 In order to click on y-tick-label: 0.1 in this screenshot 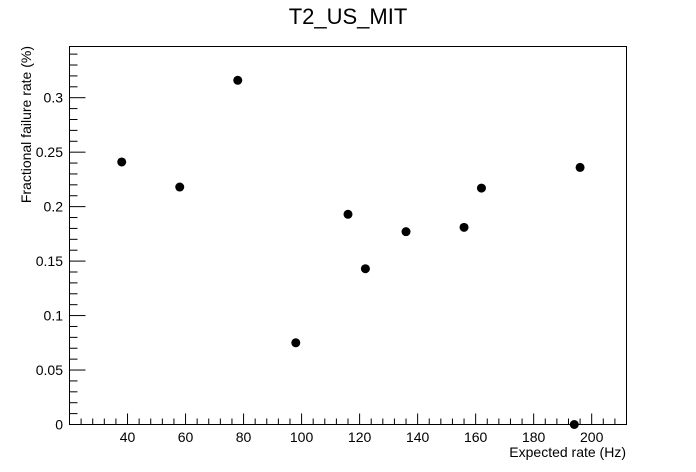, I will do `click(54, 316)`.